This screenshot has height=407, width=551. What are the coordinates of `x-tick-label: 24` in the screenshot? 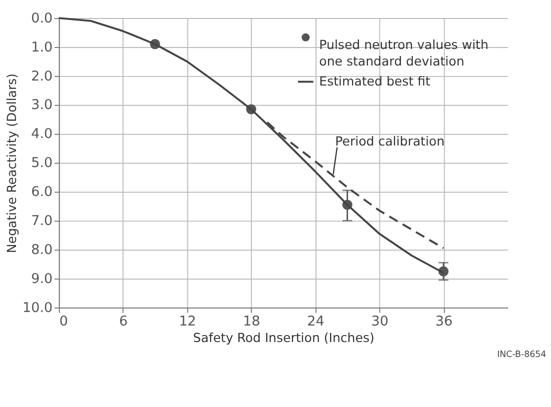 It's located at (315, 321).